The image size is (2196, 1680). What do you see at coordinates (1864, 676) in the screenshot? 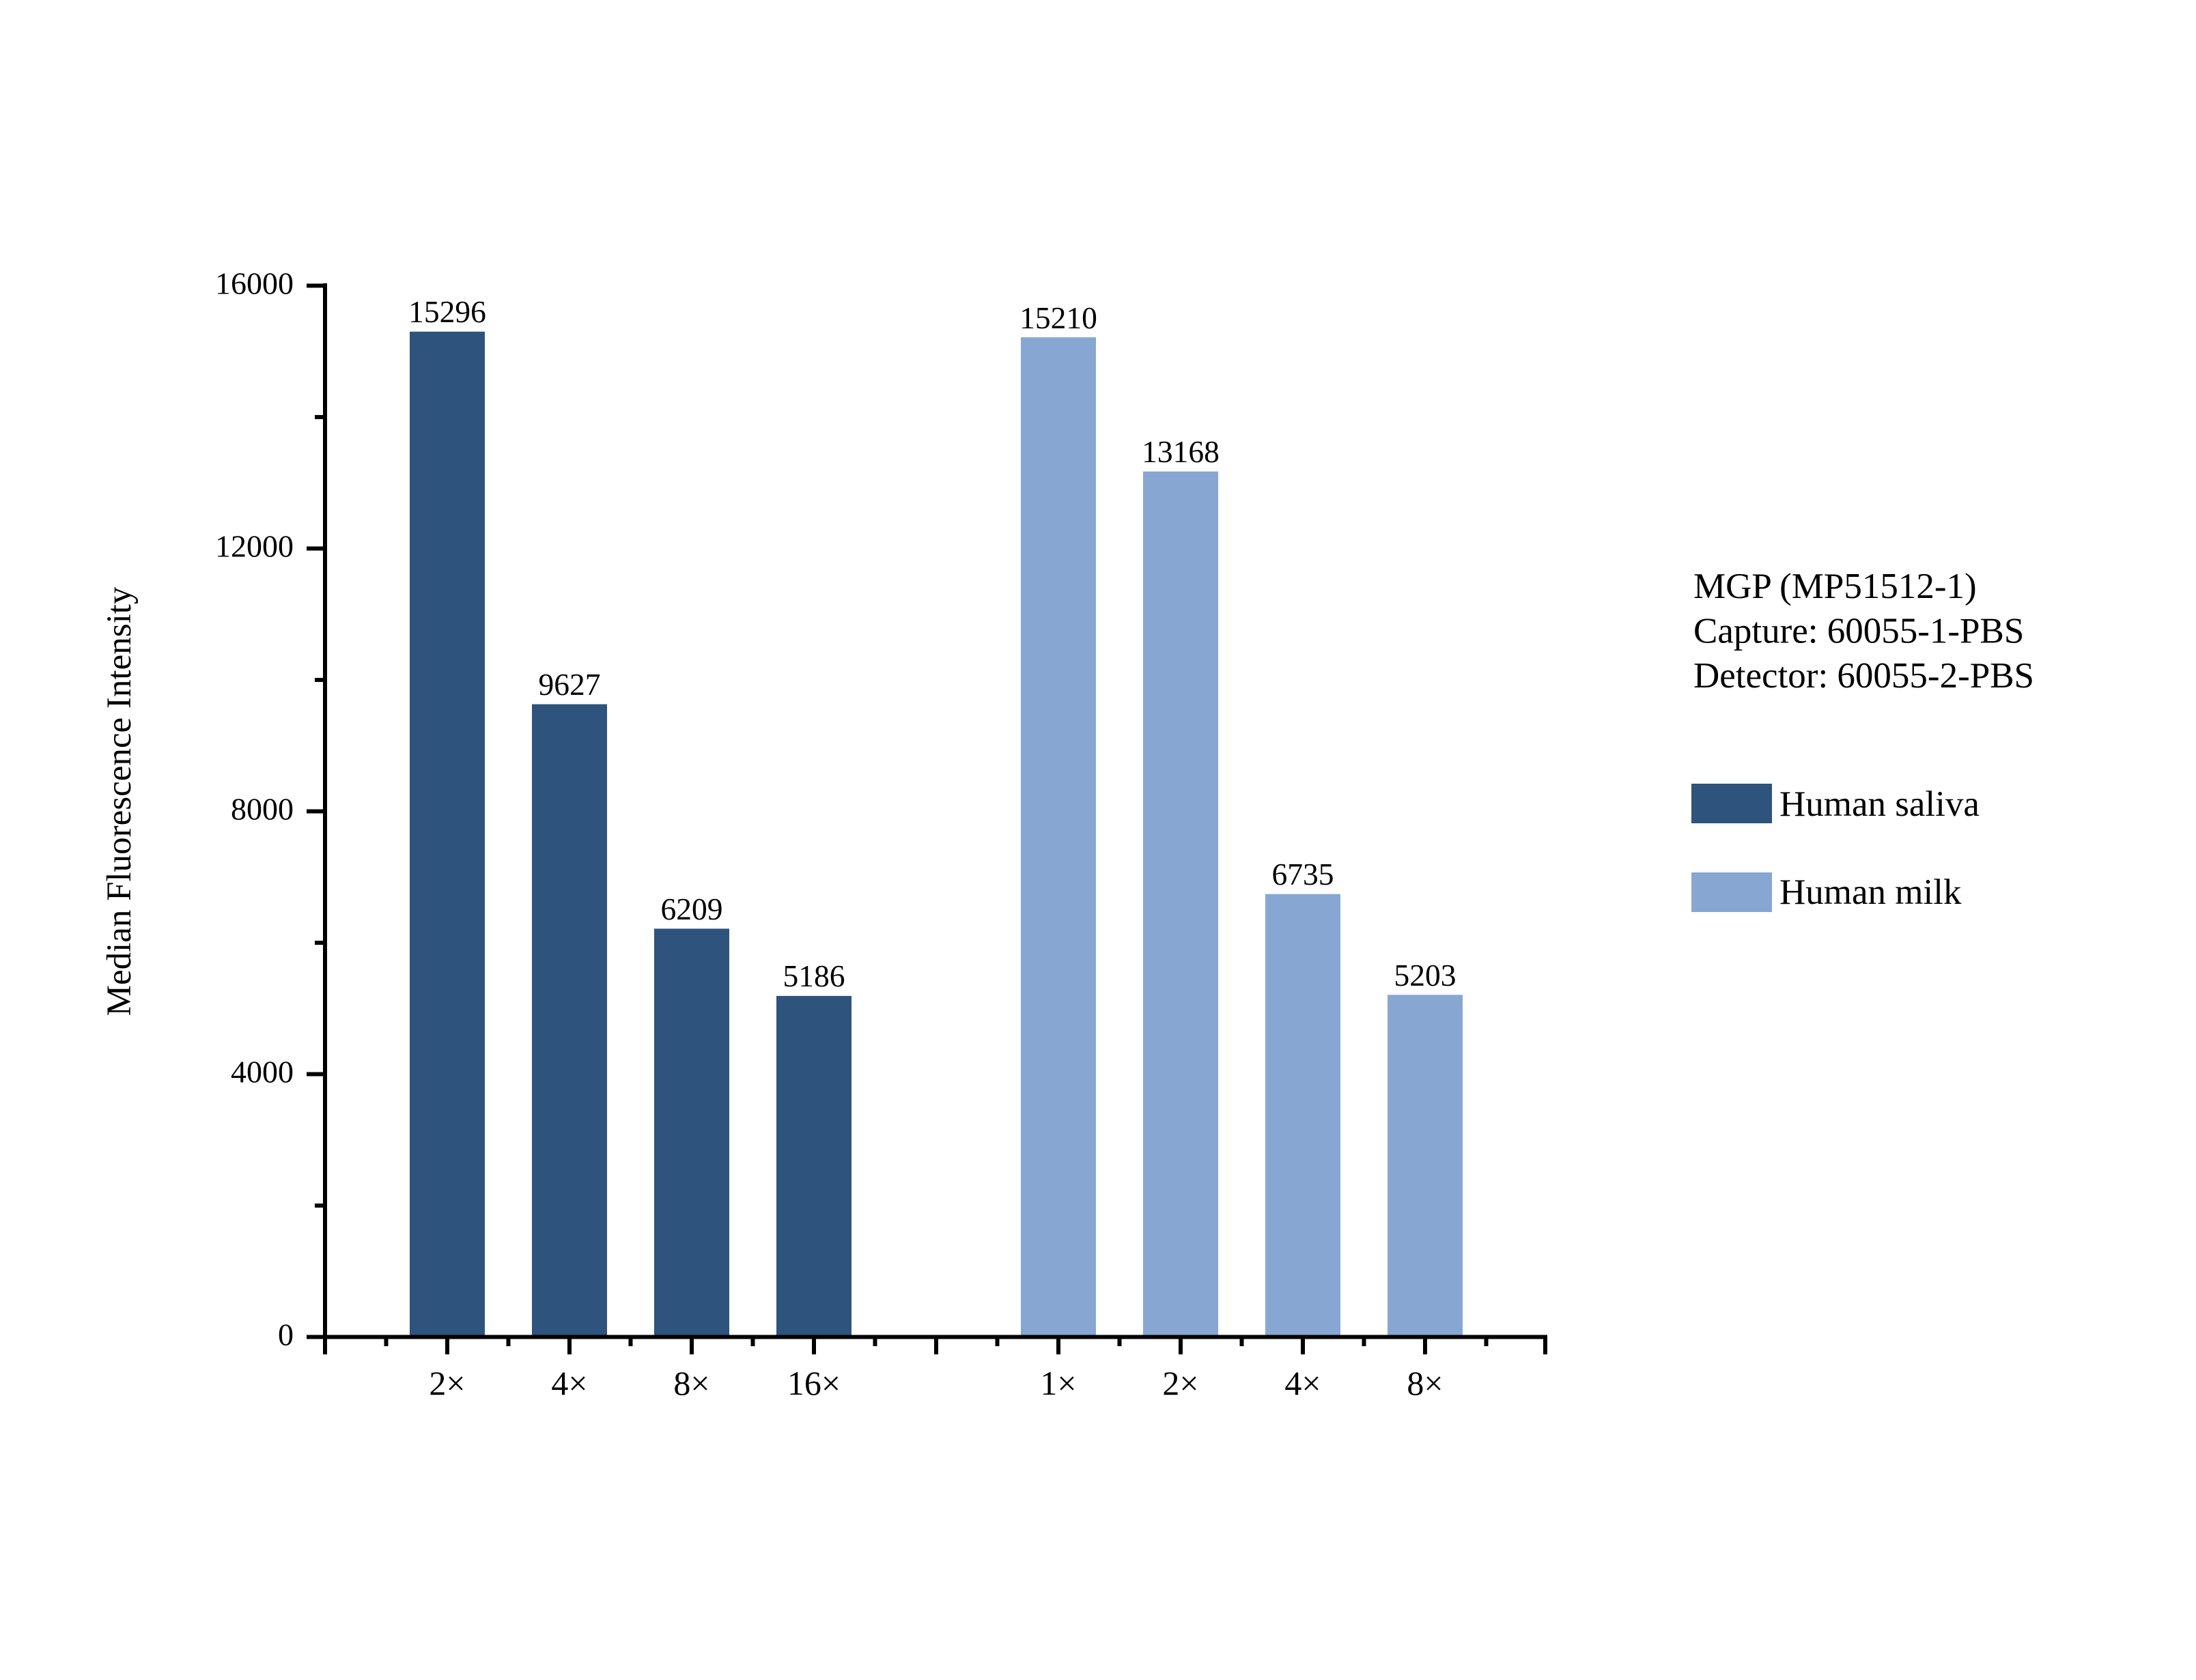
I see `svg-text: Detector: 60055-2-PBS` at bounding box center [1864, 676].